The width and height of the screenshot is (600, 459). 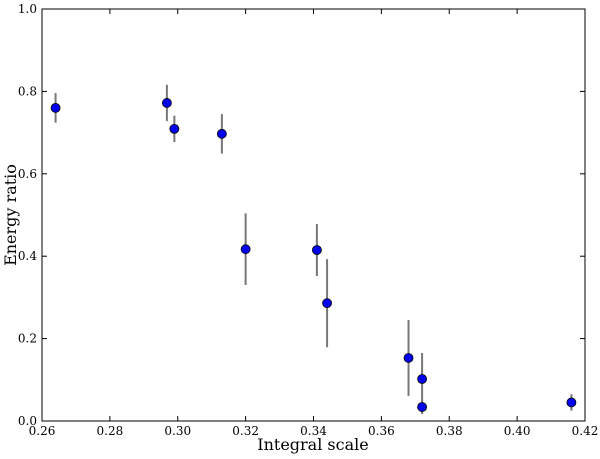 I want to click on x-tick-label: 0.40, so click(x=517, y=431).